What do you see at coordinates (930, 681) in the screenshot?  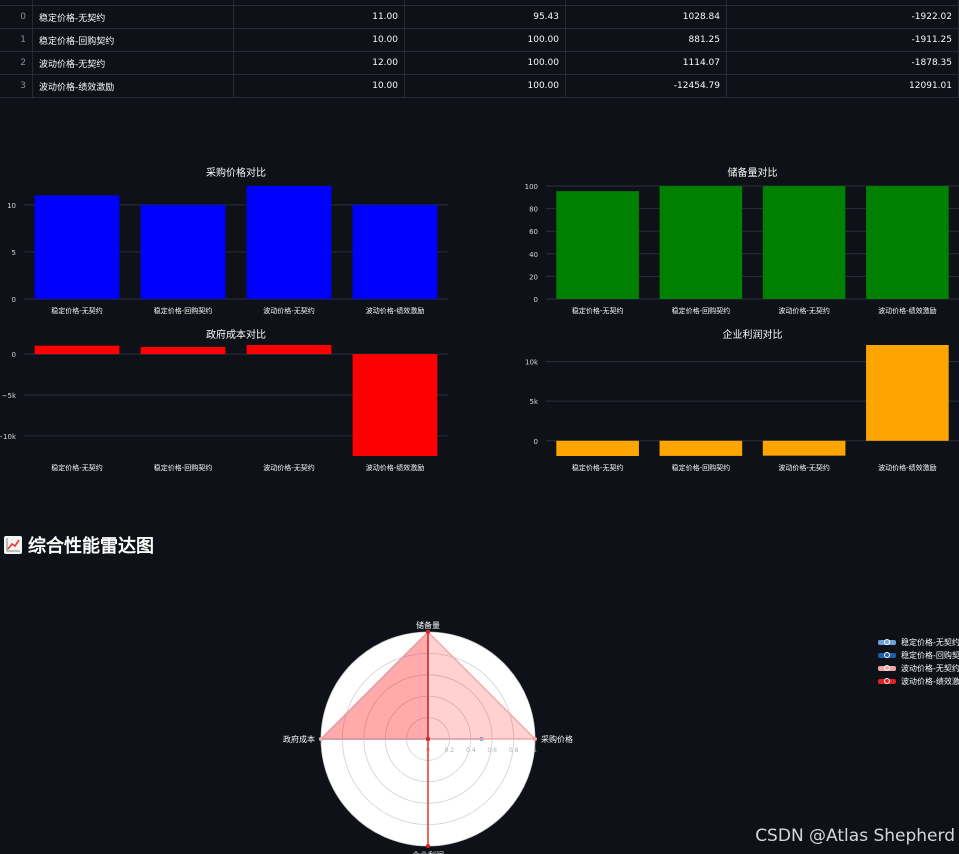 I see `legend-label: 波动价格-绩效激励` at bounding box center [930, 681].